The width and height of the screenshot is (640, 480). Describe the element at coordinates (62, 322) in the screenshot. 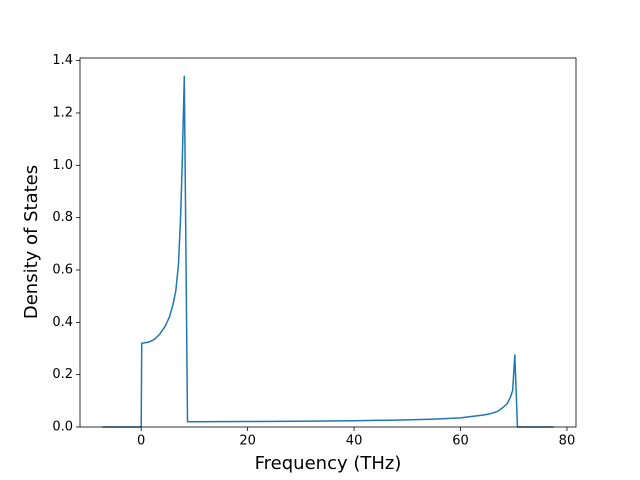

I see `y-tick-label: 0.4` at that location.